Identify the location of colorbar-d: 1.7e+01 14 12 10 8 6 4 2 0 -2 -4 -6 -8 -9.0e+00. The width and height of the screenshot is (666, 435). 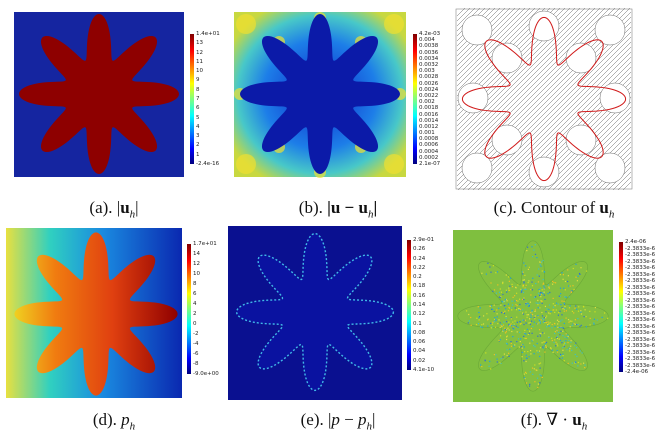
(203, 309).